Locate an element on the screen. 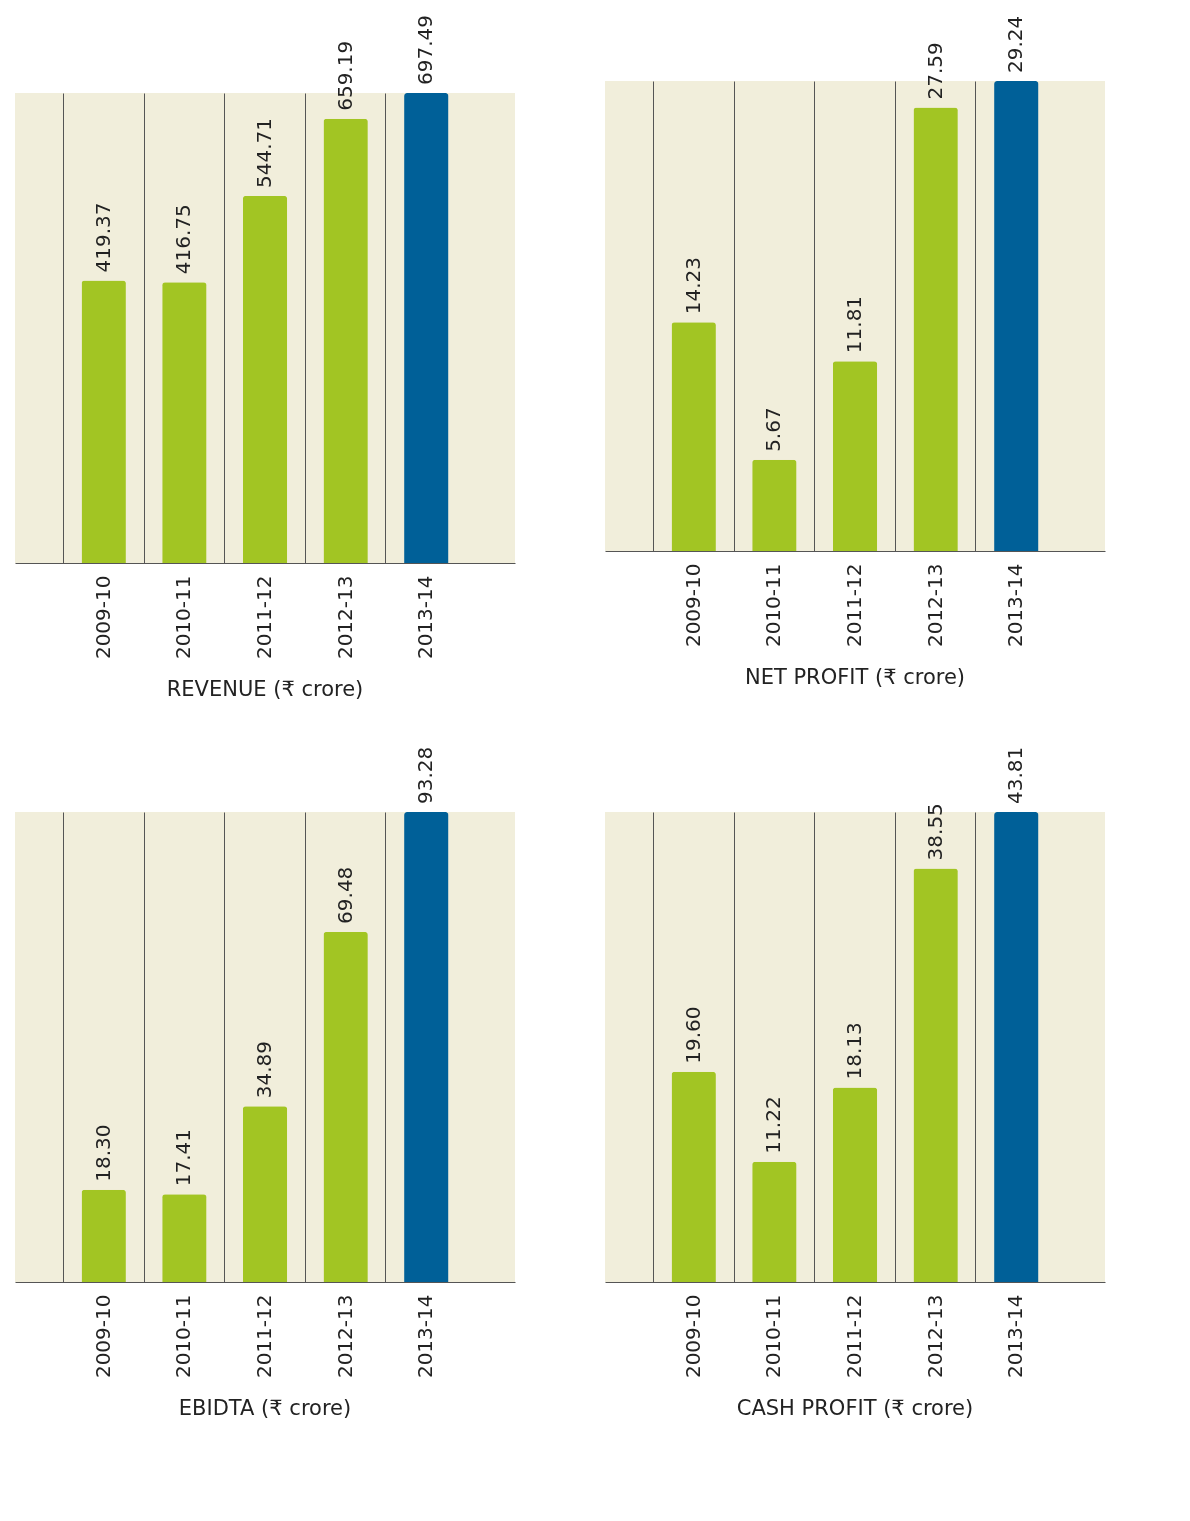 This screenshot has width=1190, height=1521. data-label: 34.89 is located at coordinates (264, 1069).